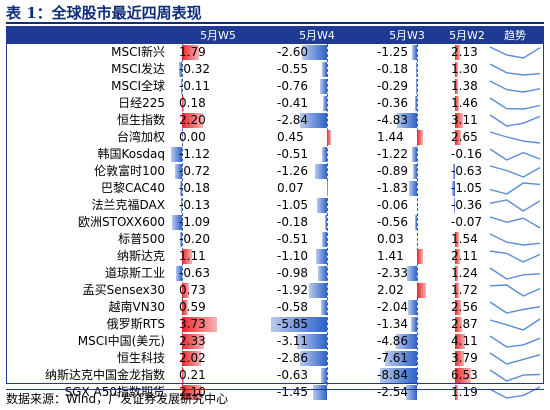 This screenshot has height=410, width=550. I want to click on value-label: 1.38, so click(464, 86).